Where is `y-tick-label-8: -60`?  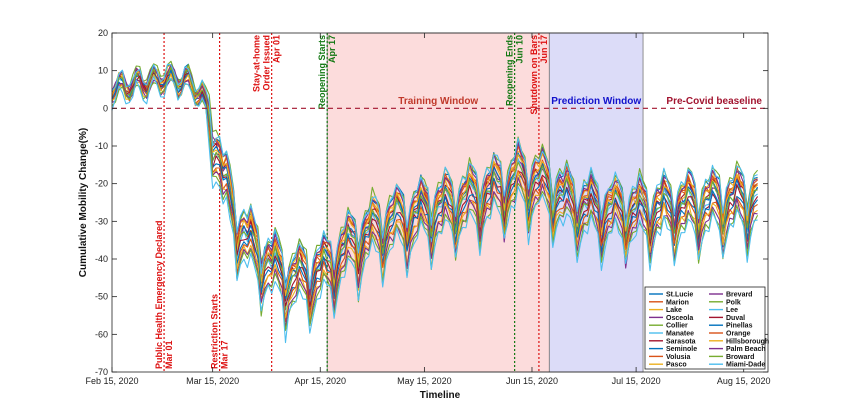
y-tick-label-8: -60 is located at coordinates (101, 334).